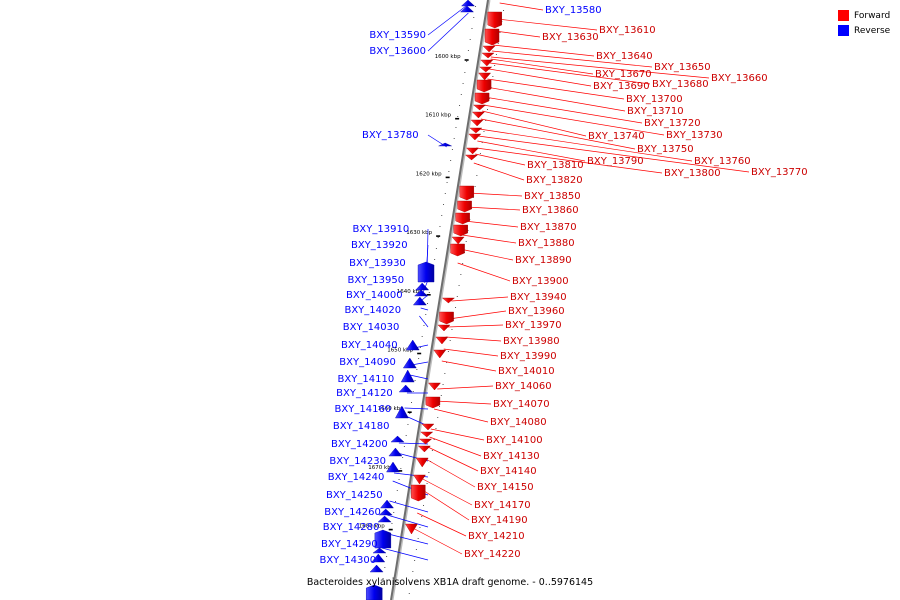 The image size is (900, 600). Describe the element at coordinates (374, 295) in the screenshot. I see `reverse-gene-label: BXY_14000` at that location.